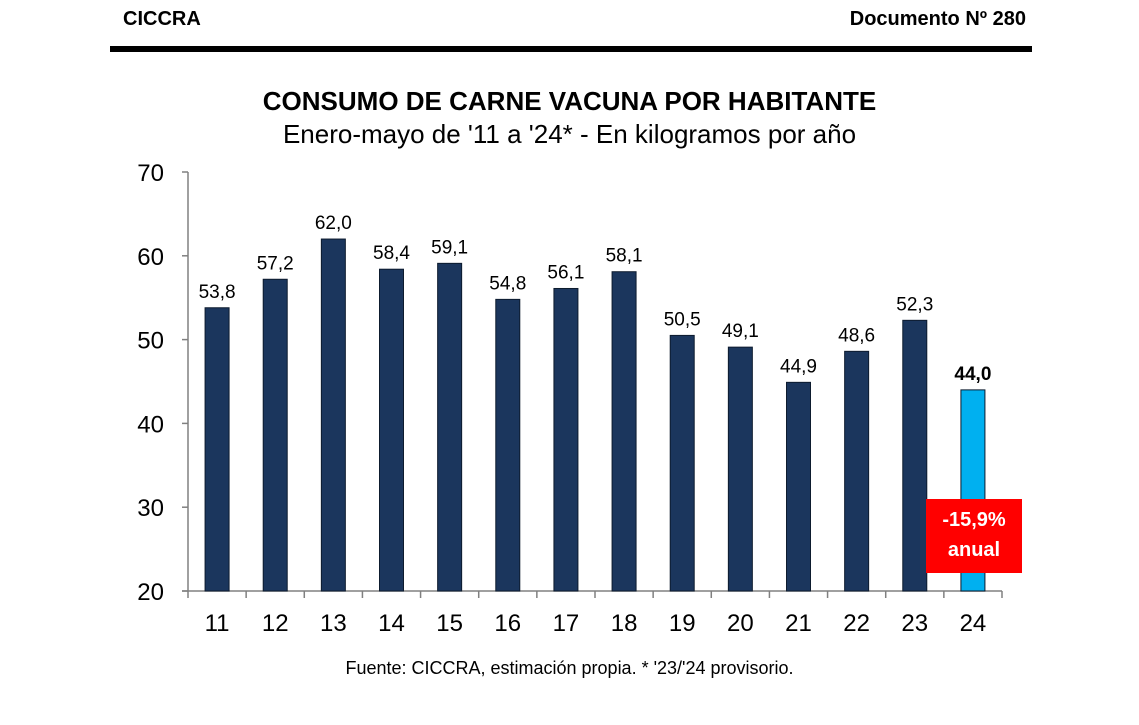 This screenshot has width=1139, height=725. I want to click on x-tick-label: 16, so click(507, 623).